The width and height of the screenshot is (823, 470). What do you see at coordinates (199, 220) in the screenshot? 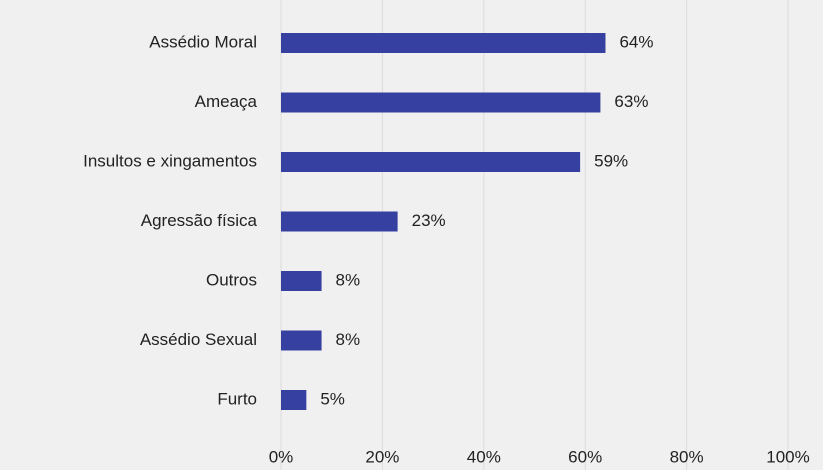
I see `y-tick-label: Agressão física` at bounding box center [199, 220].